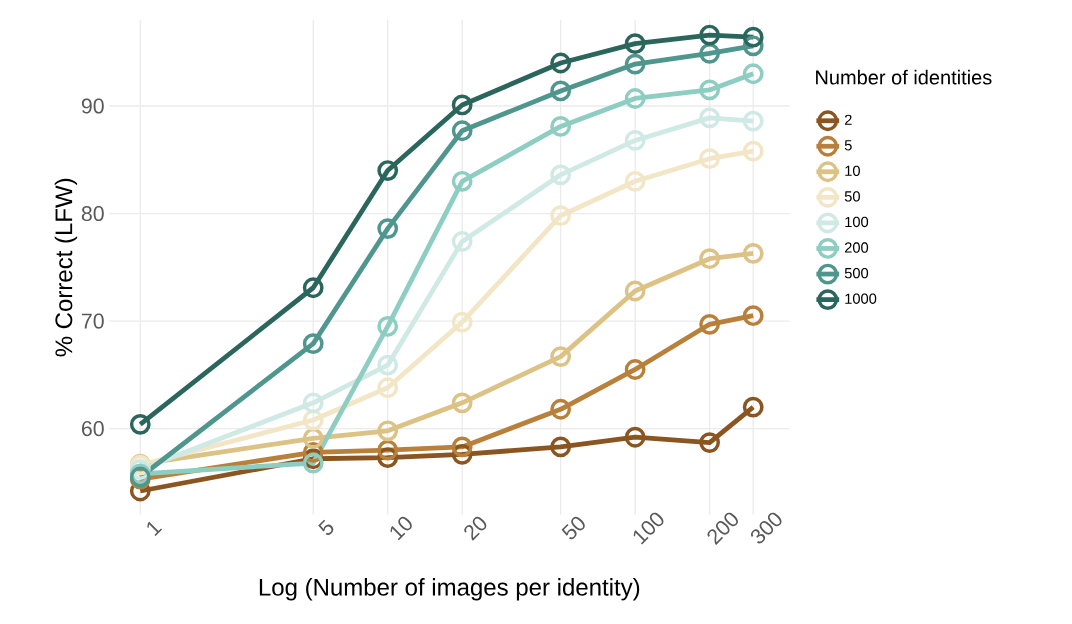 The height and width of the screenshot is (624, 1072). What do you see at coordinates (326, 527) in the screenshot?
I see `x-tick-label: 5` at bounding box center [326, 527].